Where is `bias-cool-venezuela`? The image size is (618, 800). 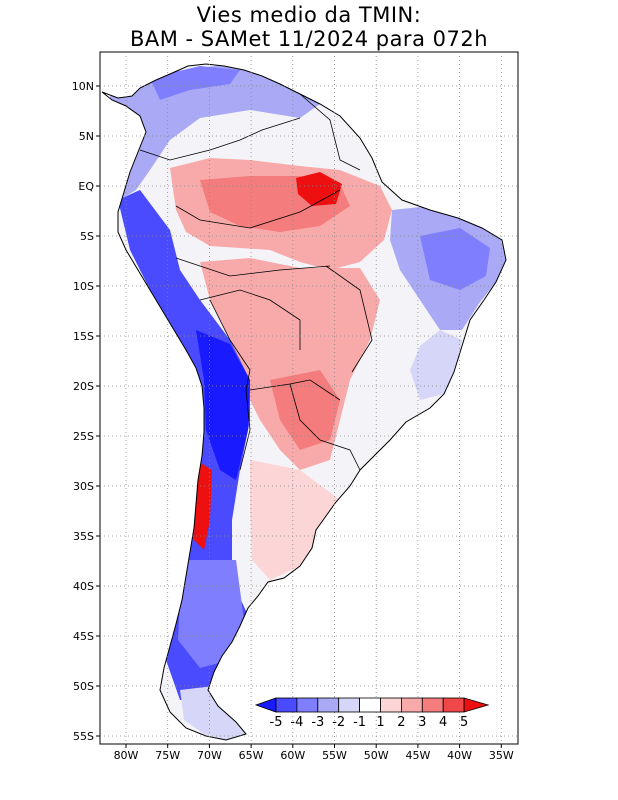
bias-cool-venezuela is located at coordinates (195, 83).